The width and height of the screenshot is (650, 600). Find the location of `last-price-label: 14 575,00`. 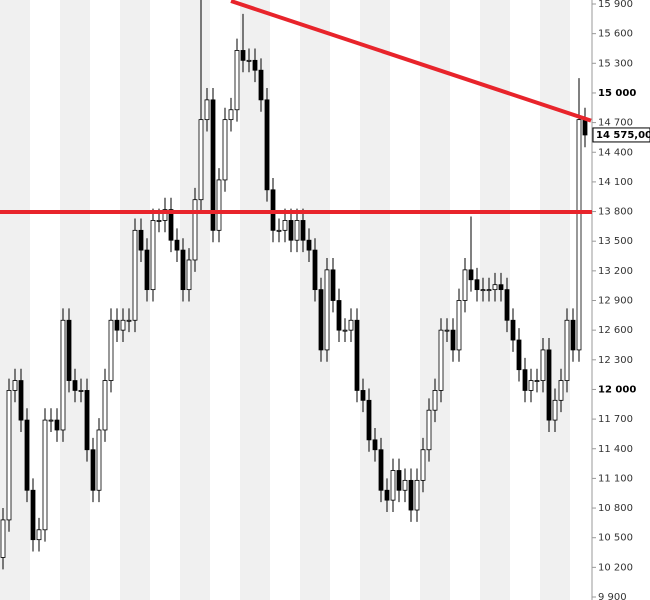

last-price-label: 14 575,00 is located at coordinates (623, 135).